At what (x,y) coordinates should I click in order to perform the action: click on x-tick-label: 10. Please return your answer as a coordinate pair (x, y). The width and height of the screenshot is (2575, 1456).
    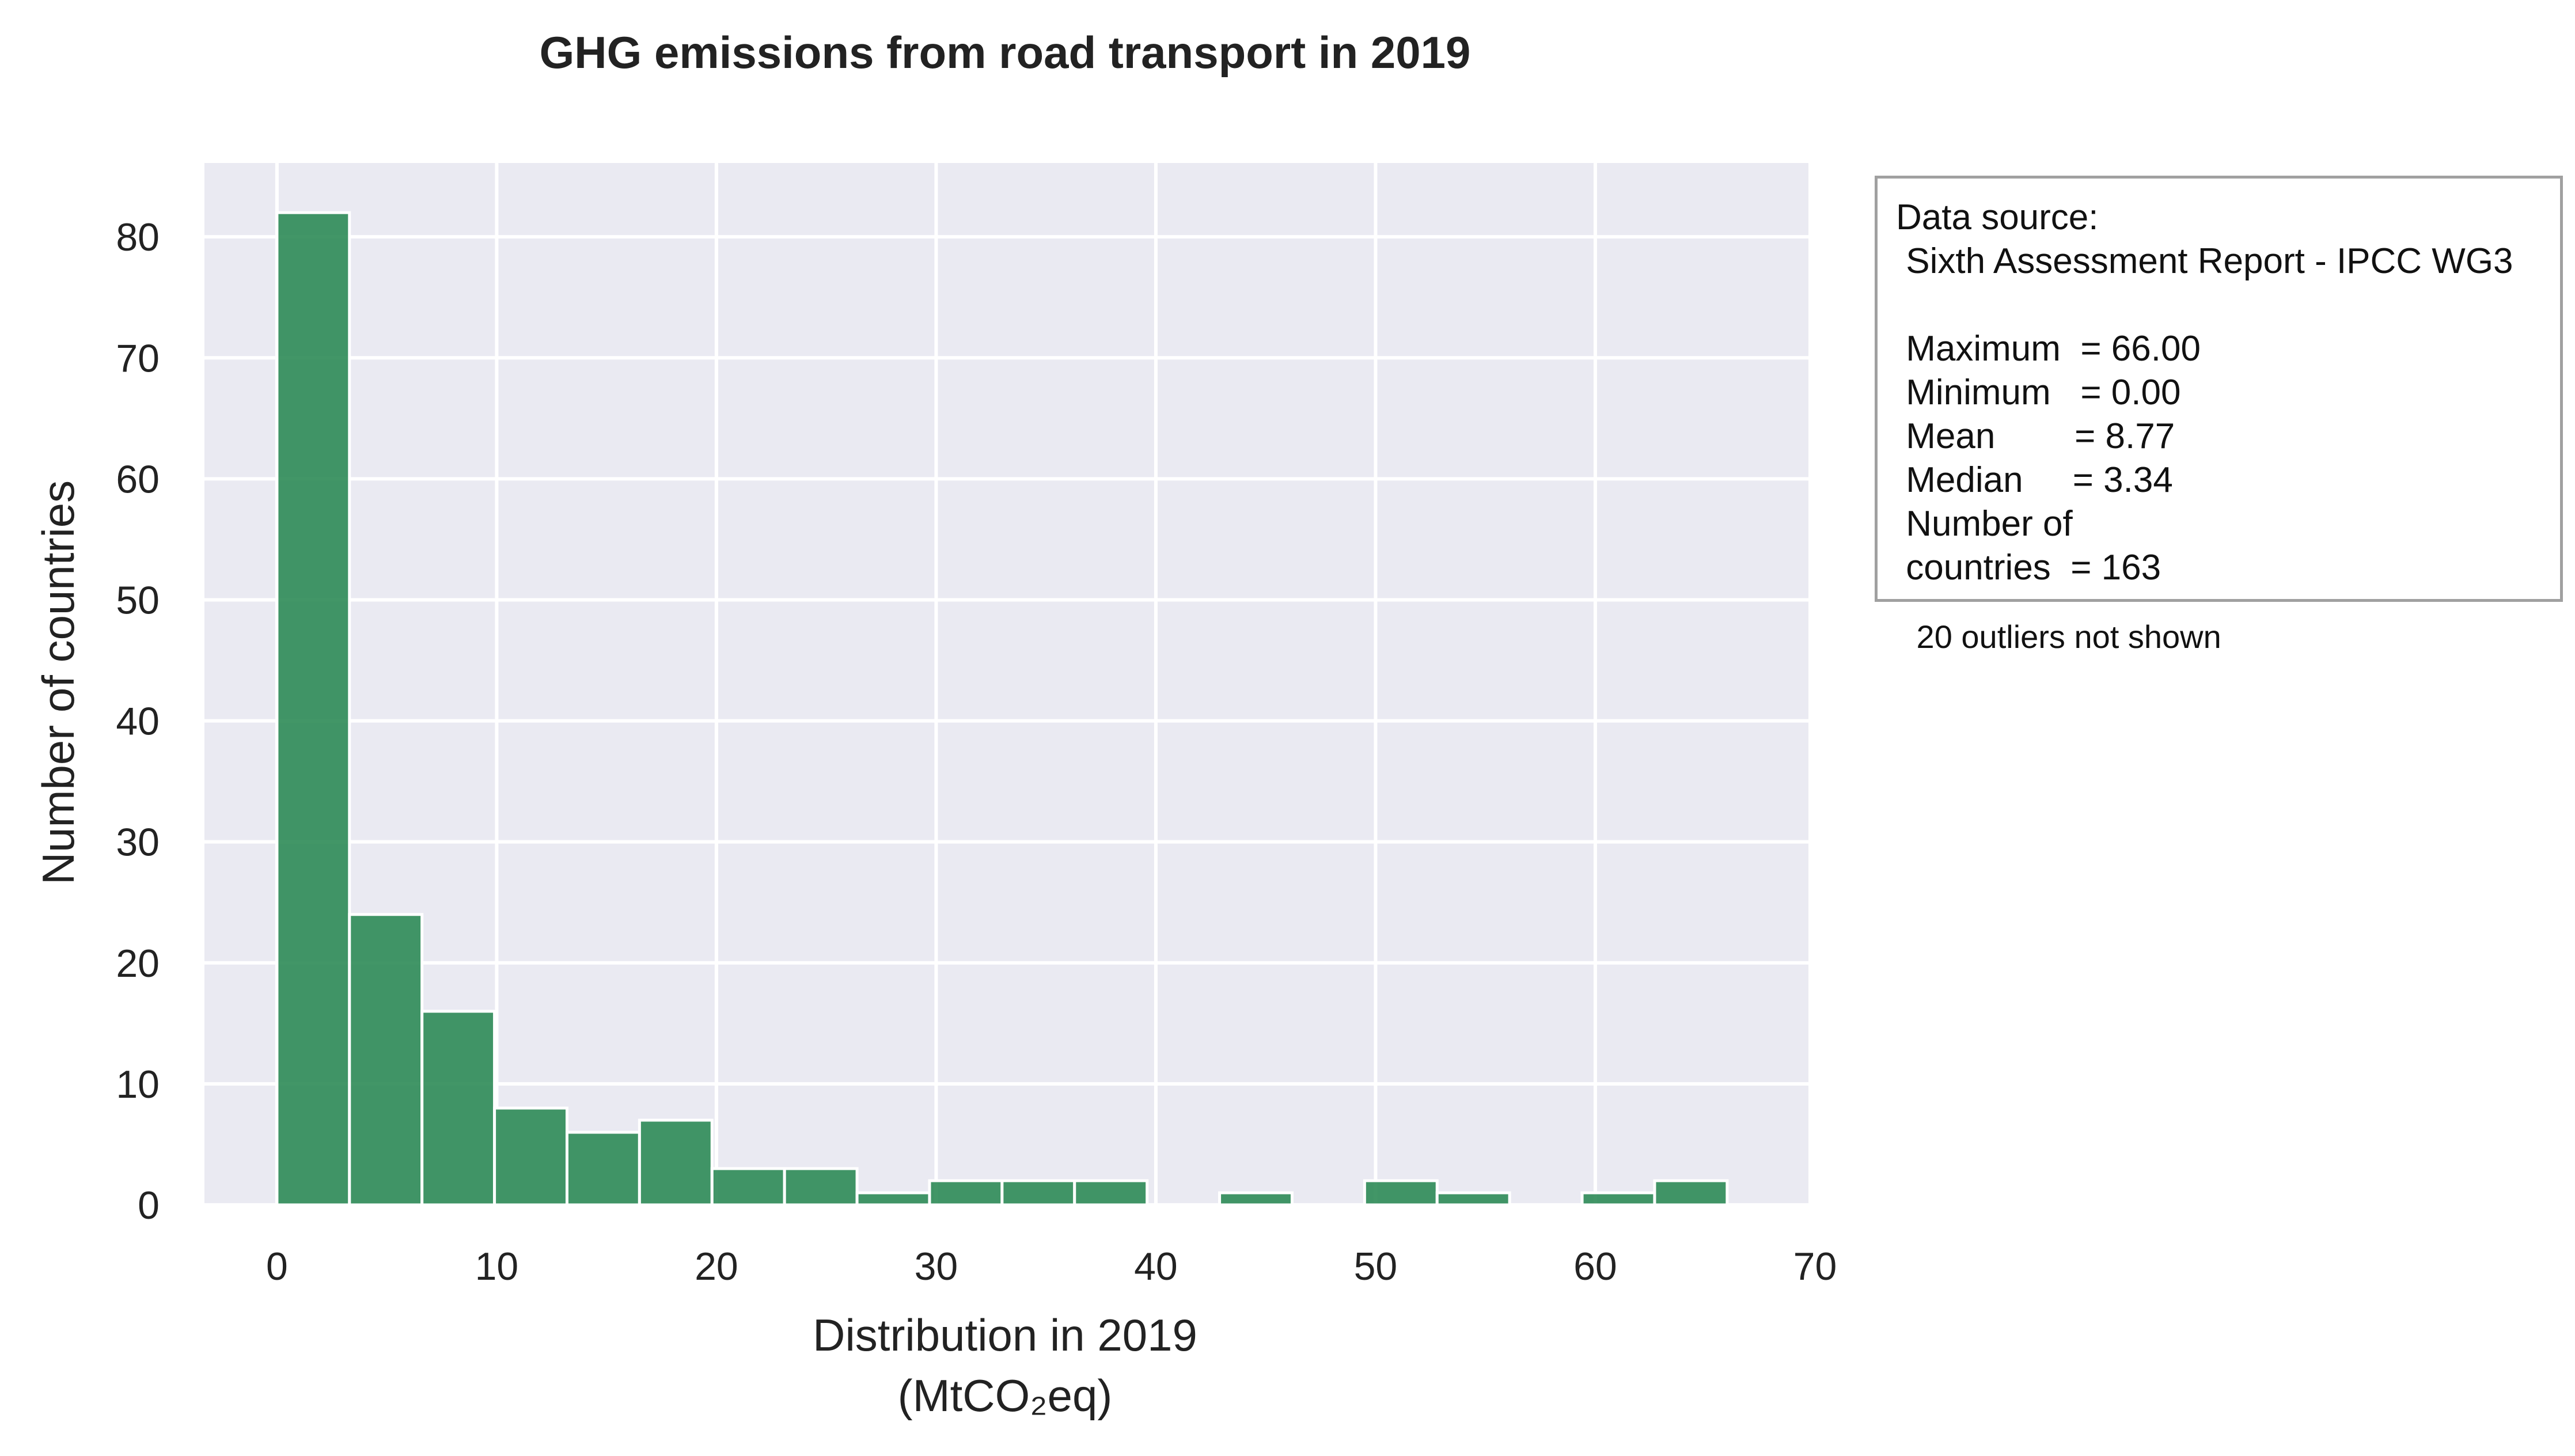
    Looking at the image, I should click on (497, 1266).